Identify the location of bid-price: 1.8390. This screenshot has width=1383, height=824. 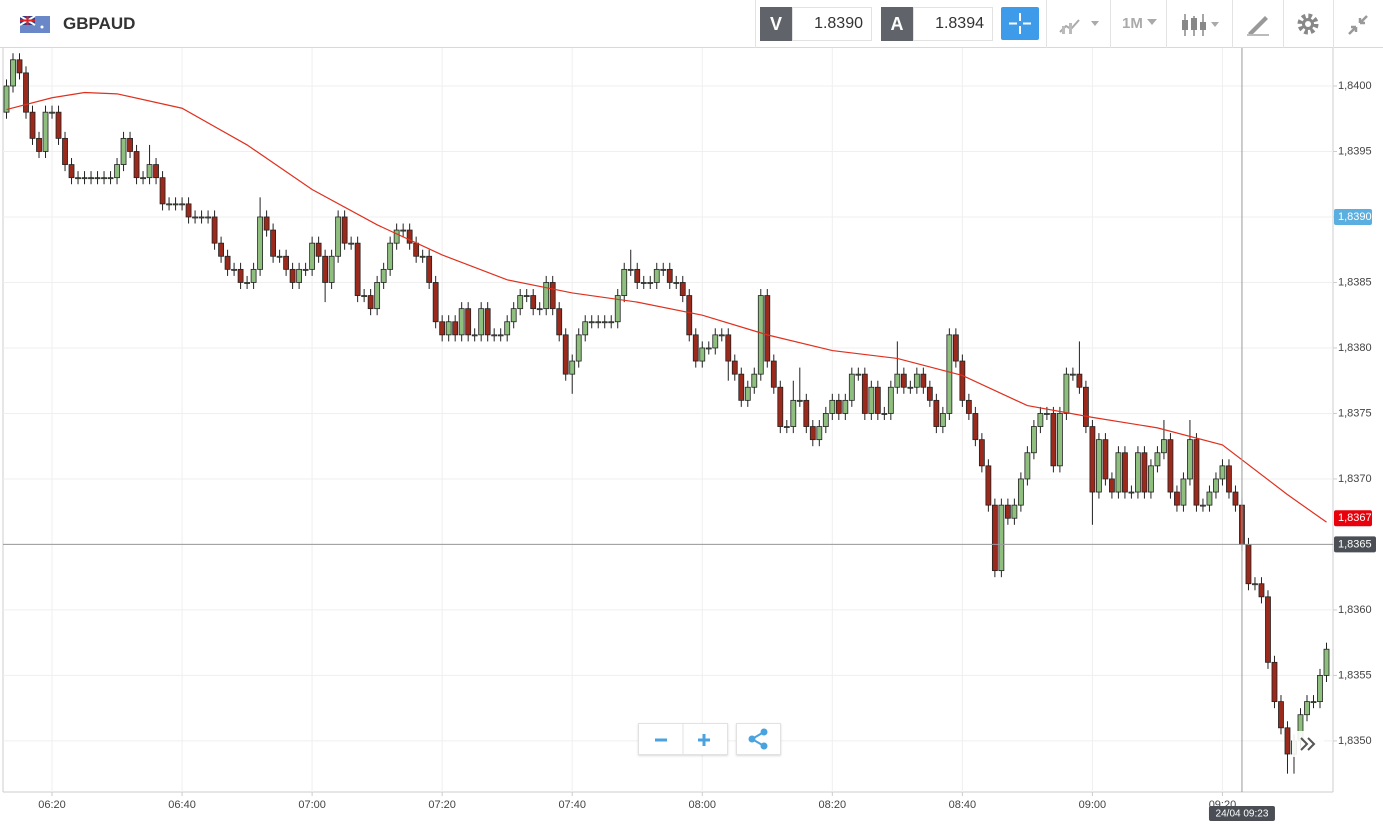
(832, 24).